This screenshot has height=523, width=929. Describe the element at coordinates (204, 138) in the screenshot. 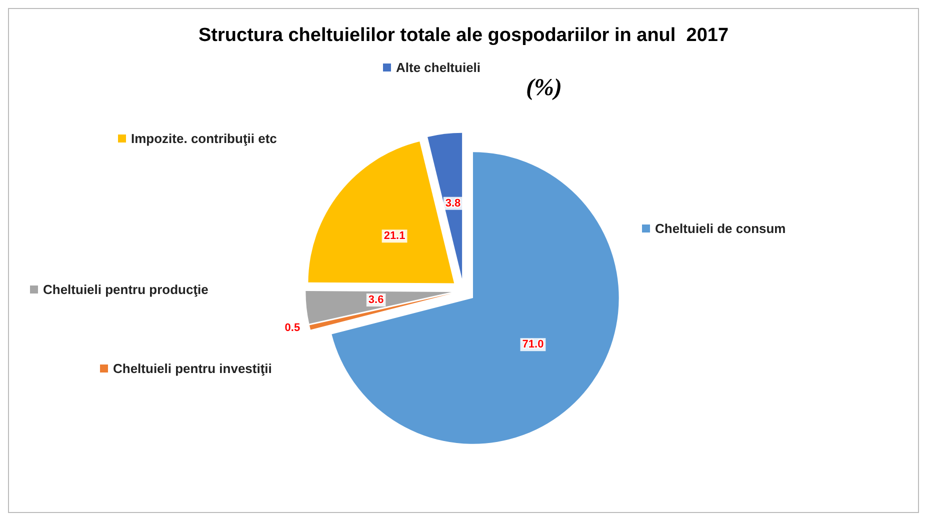

I see `legend-label: Impozite. contribuţii etc` at that location.